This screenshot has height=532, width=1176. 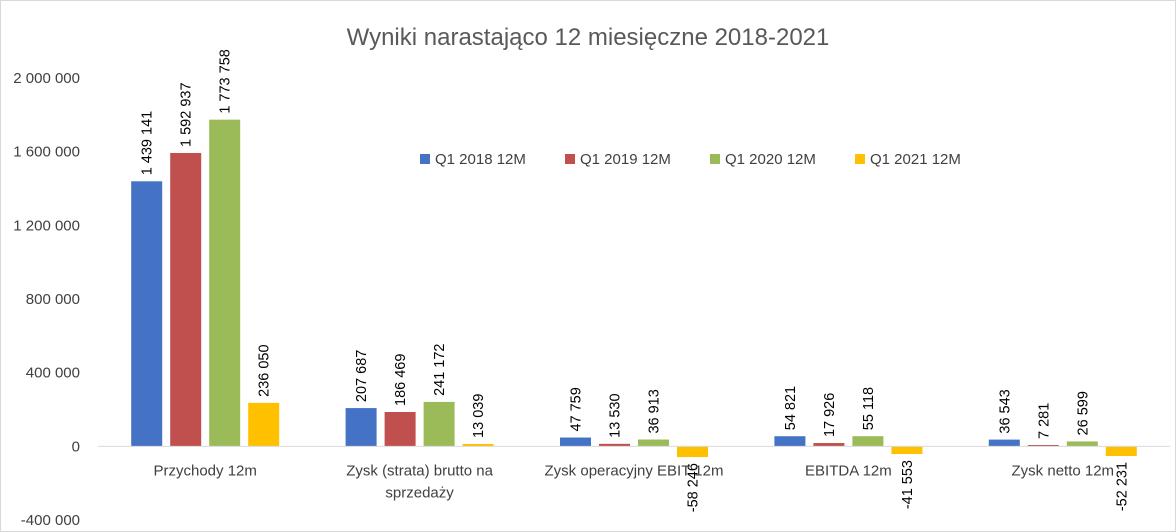 What do you see at coordinates (419, 481) in the screenshot?
I see `category-label: Zysk (strata) brutto na sprzedaży` at bounding box center [419, 481].